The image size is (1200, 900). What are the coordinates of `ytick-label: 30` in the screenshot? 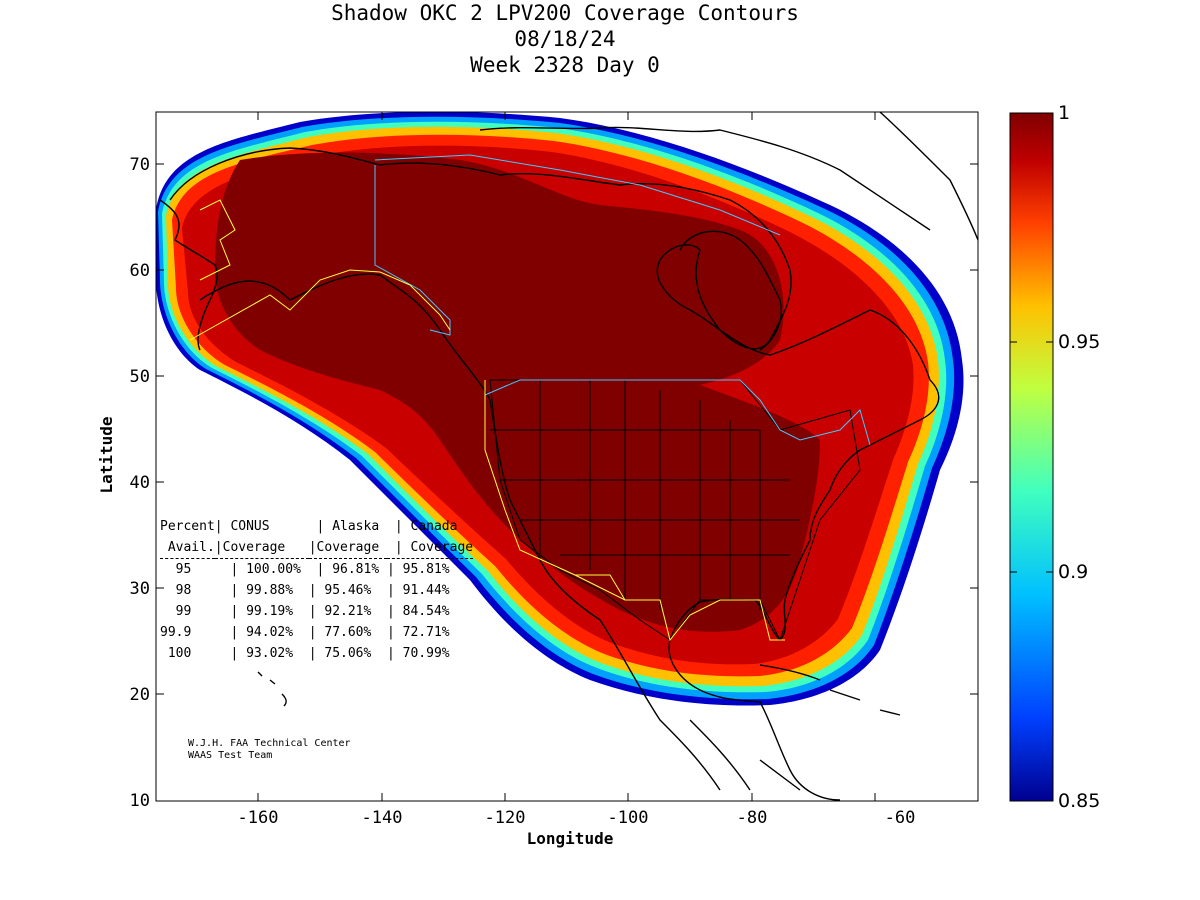 It's located at (140, 589).